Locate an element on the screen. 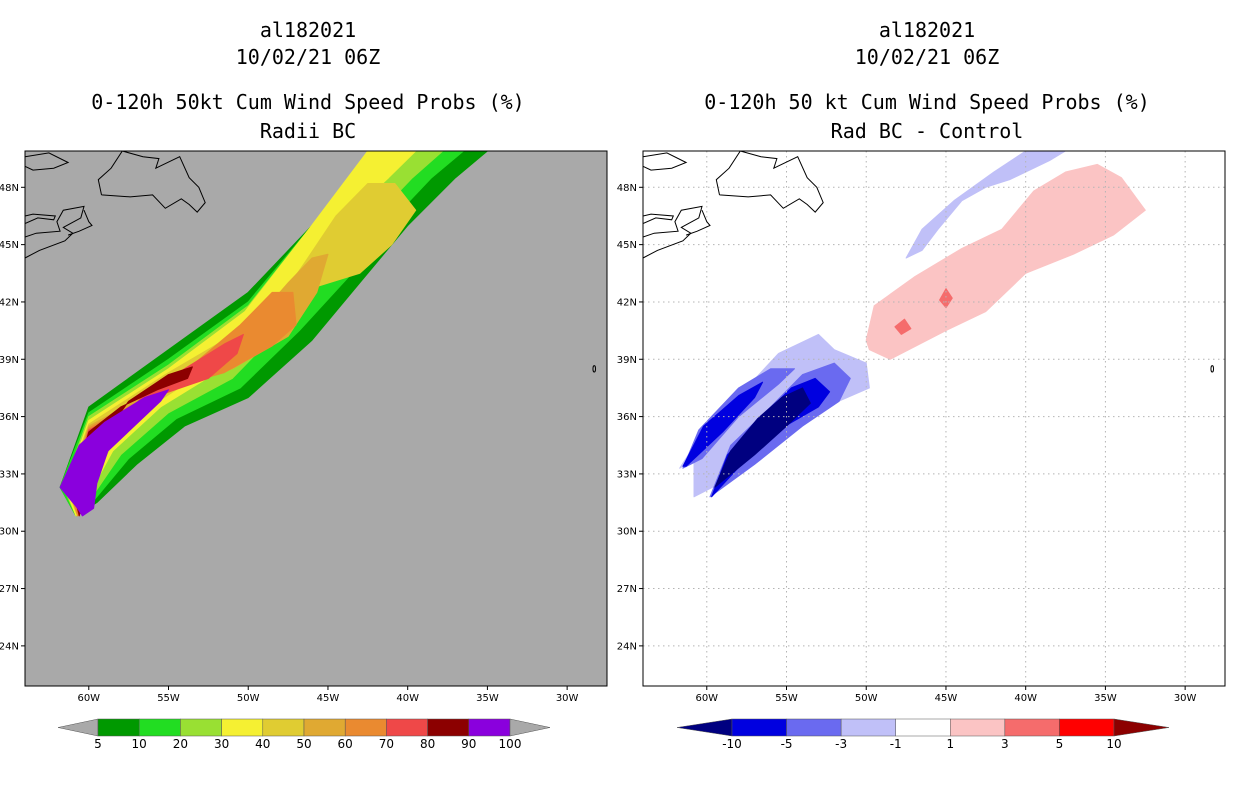  left-xtick-label-0: 60W is located at coordinates (88, 698).